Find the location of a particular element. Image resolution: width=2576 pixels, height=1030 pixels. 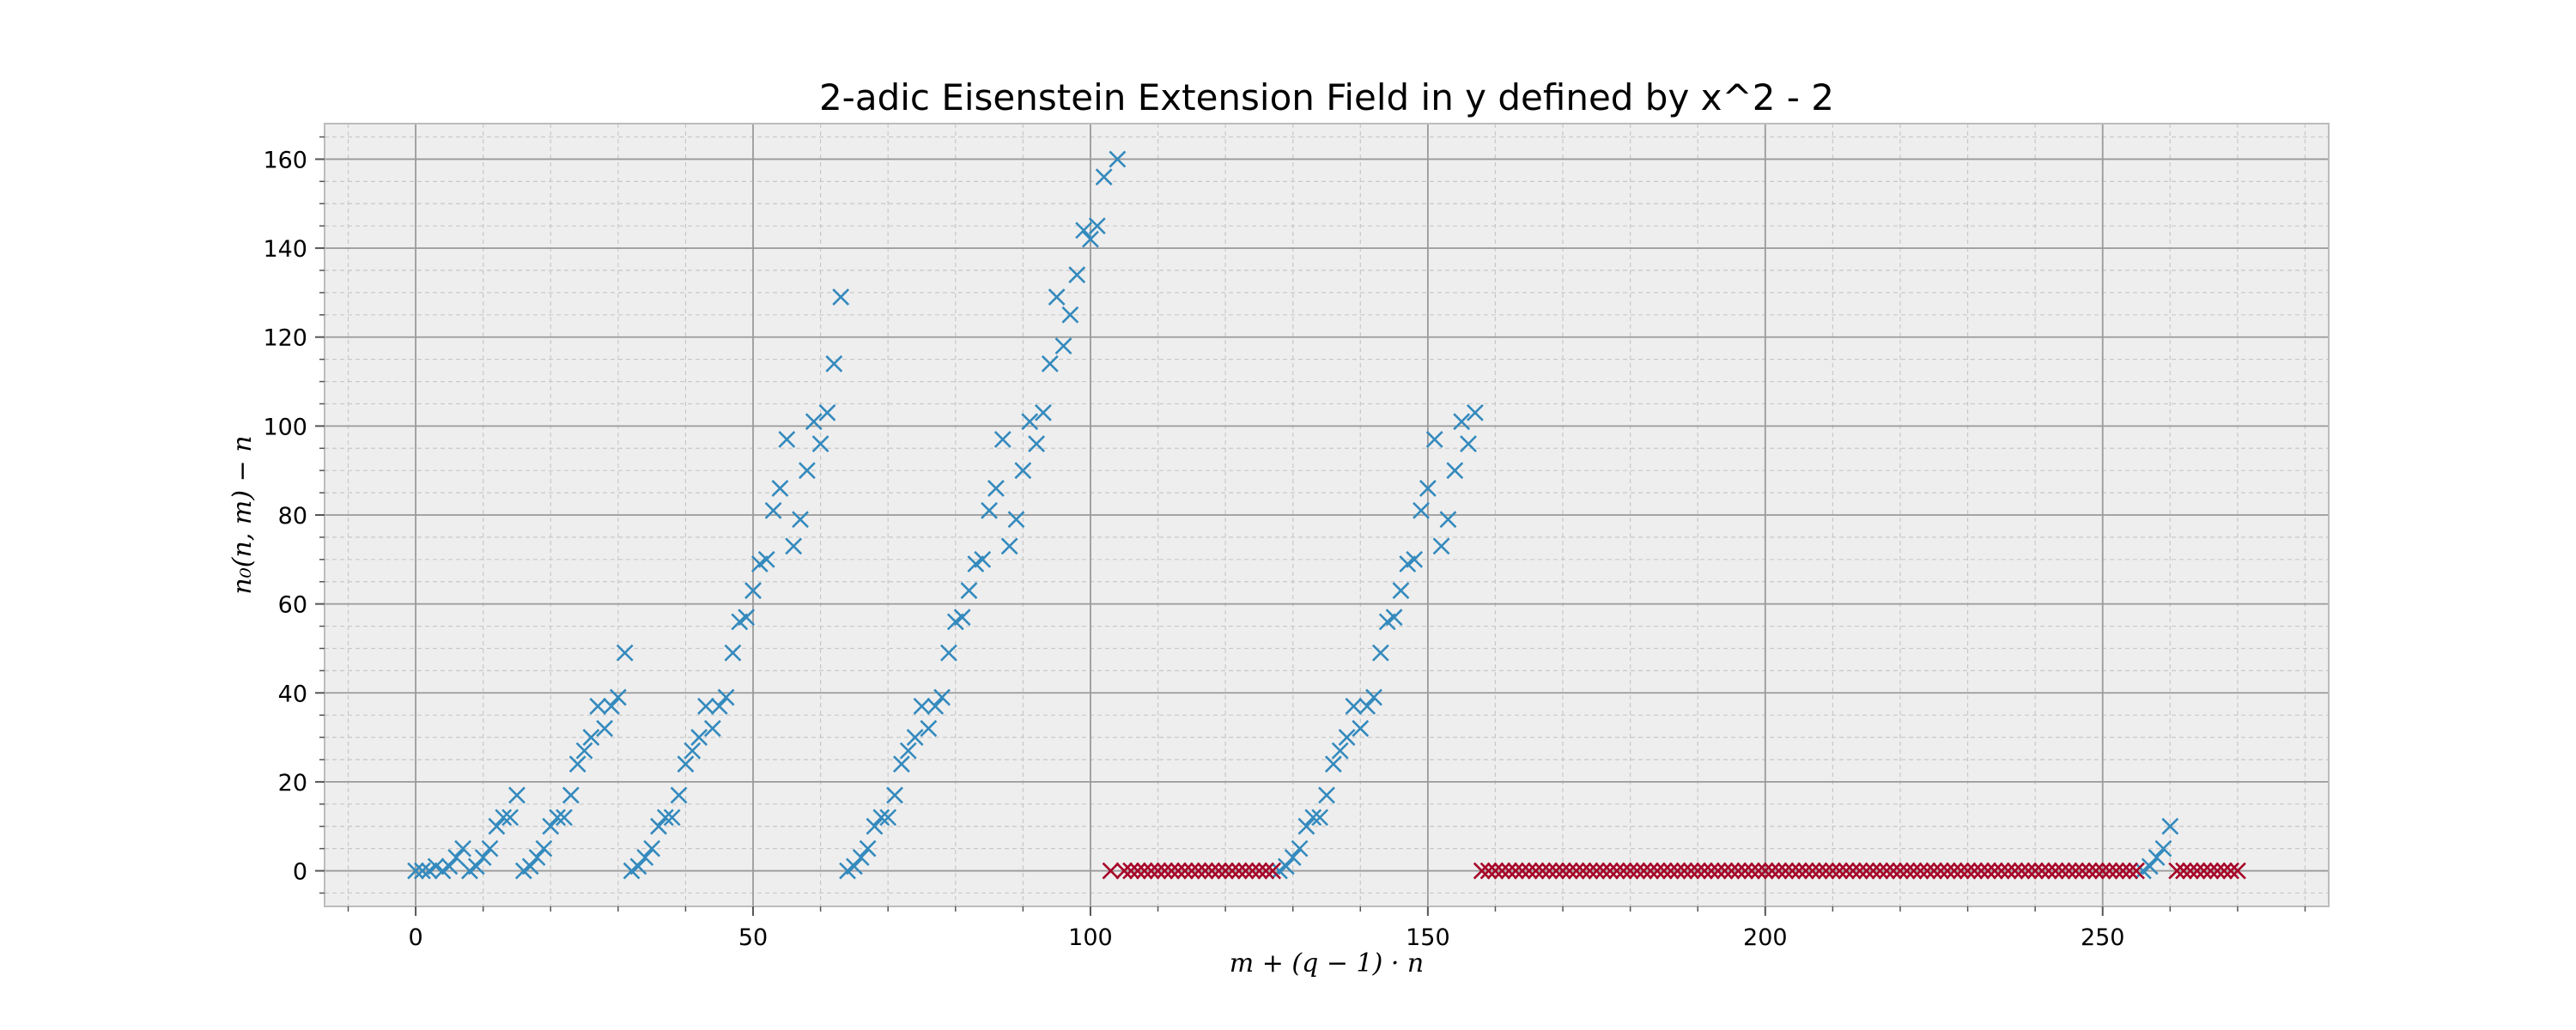

x-tick-label: 150 is located at coordinates (1428, 937).